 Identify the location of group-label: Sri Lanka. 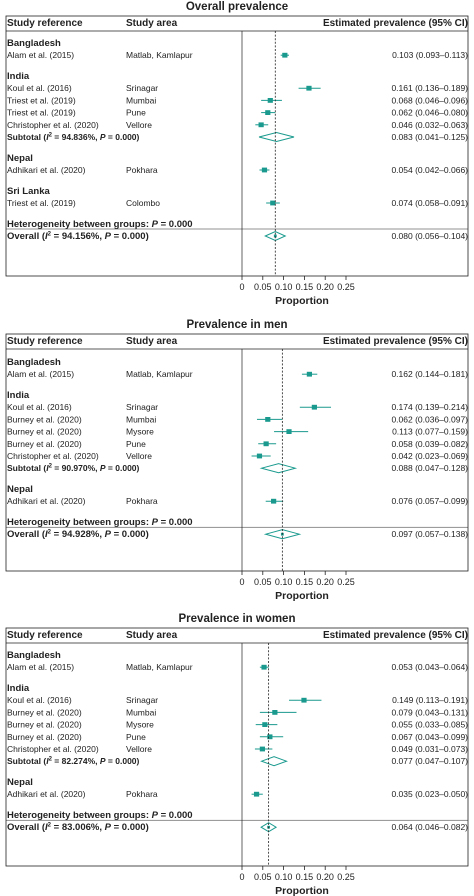
(28, 191).